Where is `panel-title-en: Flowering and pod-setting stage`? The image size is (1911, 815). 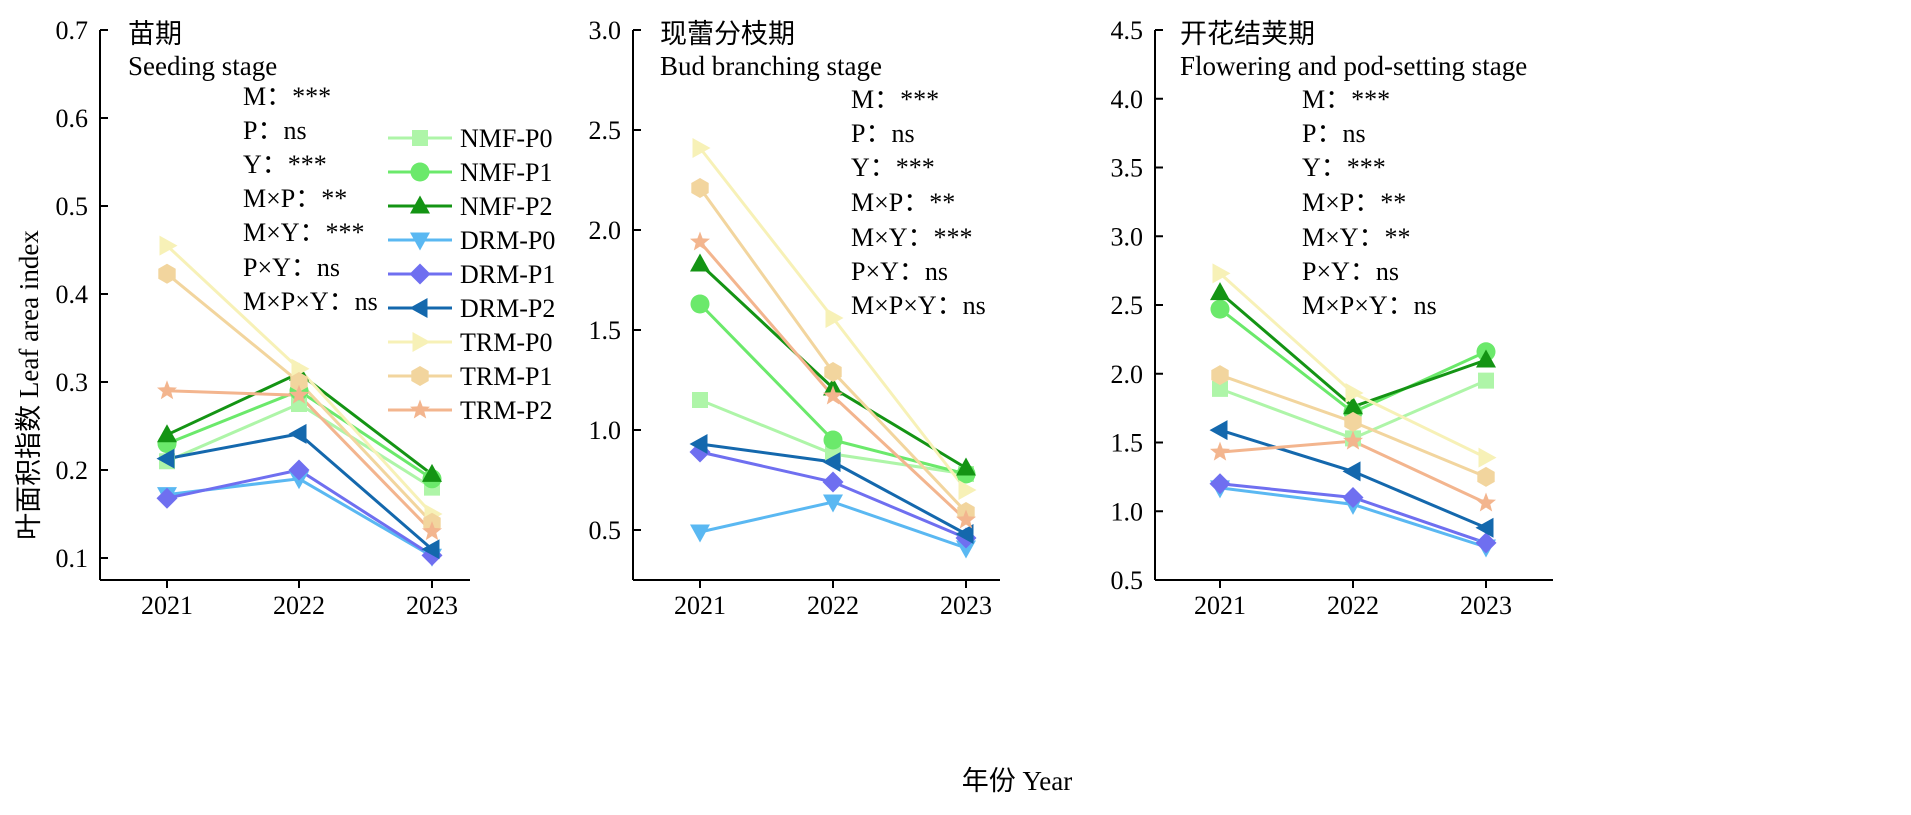
panel-title-en: Flowering and pod-setting stage is located at coordinates (1353, 66).